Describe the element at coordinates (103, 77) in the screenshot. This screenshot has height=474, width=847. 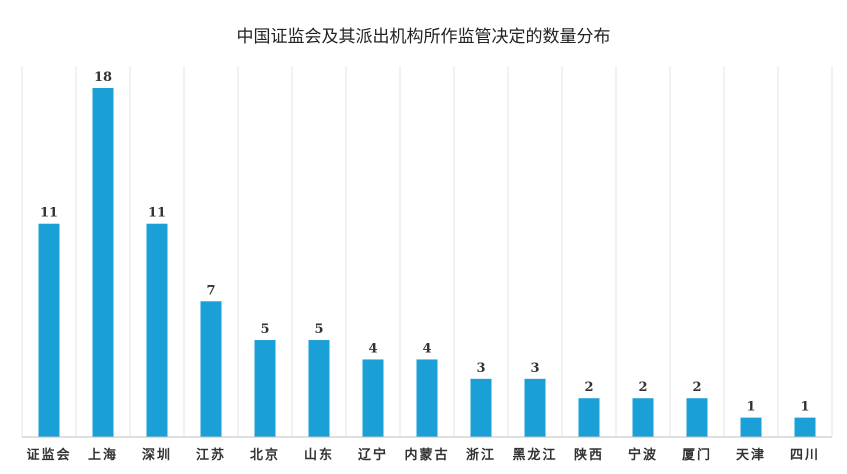
I see `value-label-1: 18` at that location.